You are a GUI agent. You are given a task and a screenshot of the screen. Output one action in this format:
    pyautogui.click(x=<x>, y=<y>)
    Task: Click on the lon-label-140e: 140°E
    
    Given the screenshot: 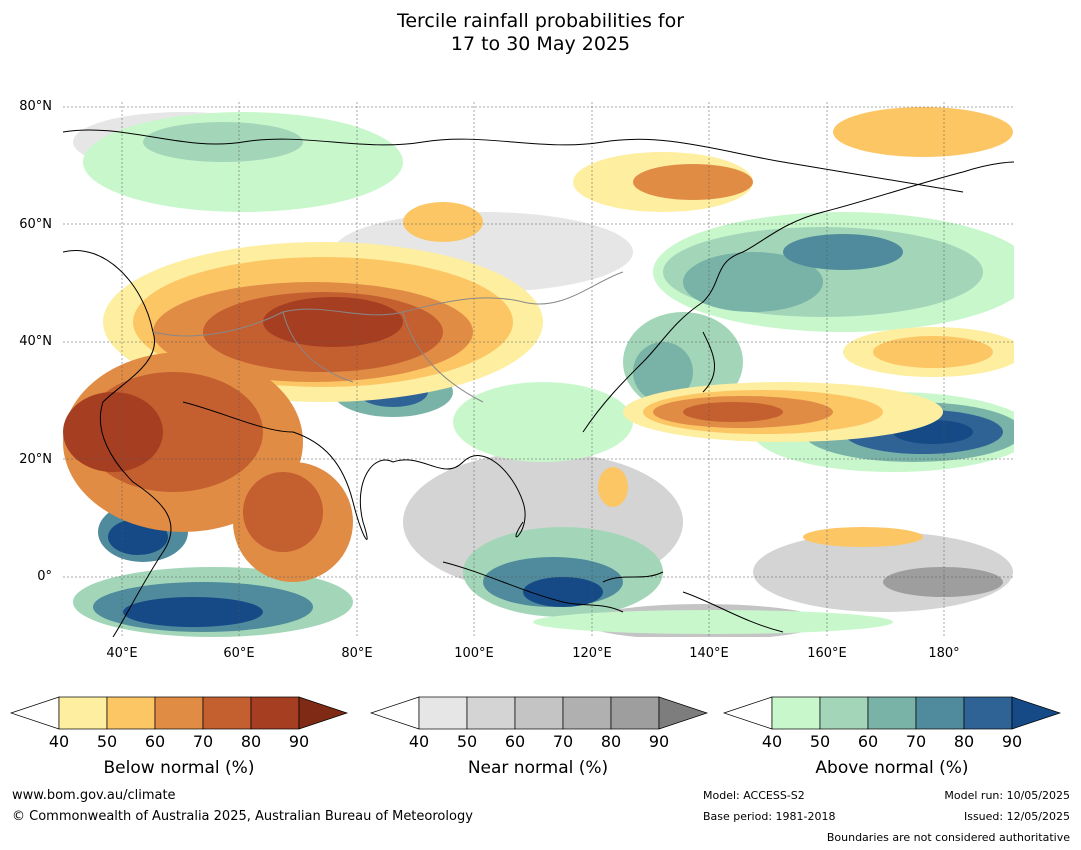 What is the action you would take?
    pyautogui.click(x=709, y=653)
    